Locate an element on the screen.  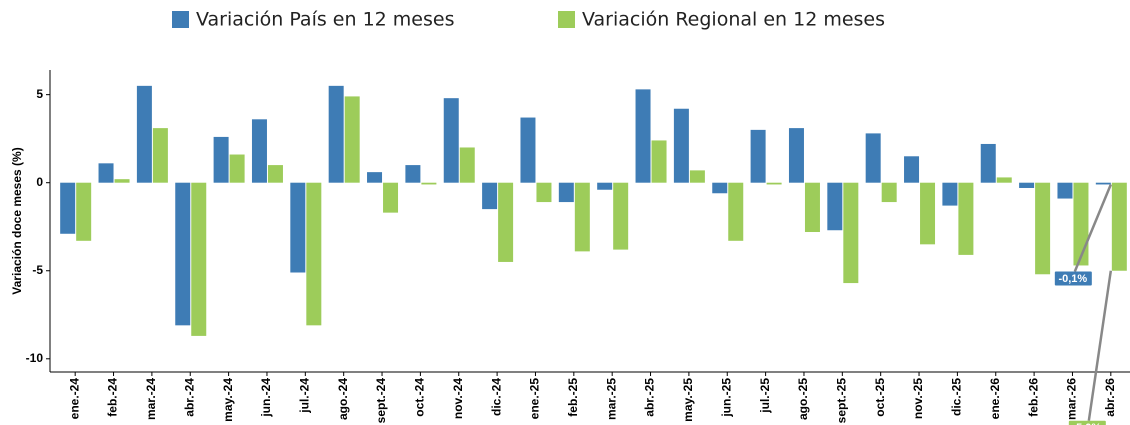
x-tick-label: ene.-24 is located at coordinates (74, 399).